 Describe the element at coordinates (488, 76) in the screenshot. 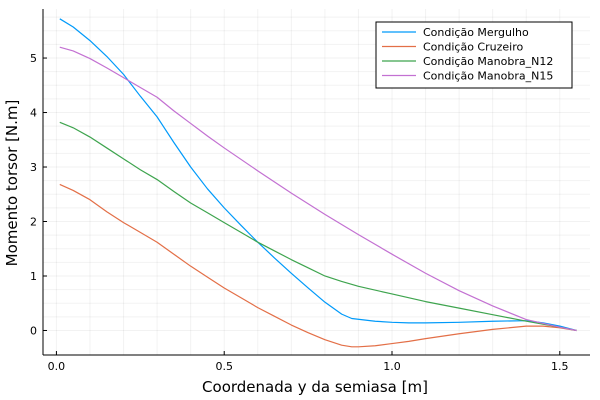

I see `legend-label: Condição Manobra_N15` at that location.